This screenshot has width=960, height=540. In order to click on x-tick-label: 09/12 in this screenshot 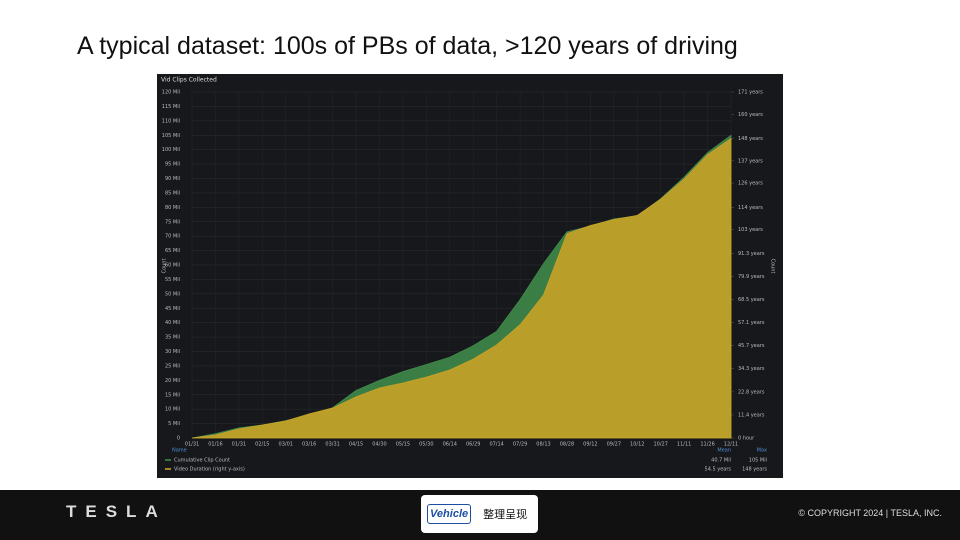, I will do `click(590, 445)`.